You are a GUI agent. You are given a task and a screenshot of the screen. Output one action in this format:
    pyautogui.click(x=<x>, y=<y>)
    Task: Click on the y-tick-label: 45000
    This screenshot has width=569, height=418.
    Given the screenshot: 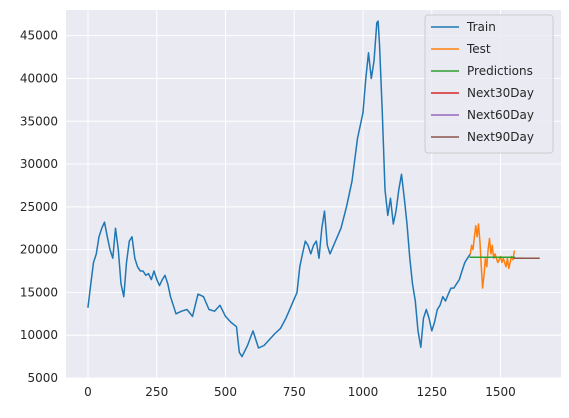 What is the action you would take?
    pyautogui.click(x=39, y=36)
    